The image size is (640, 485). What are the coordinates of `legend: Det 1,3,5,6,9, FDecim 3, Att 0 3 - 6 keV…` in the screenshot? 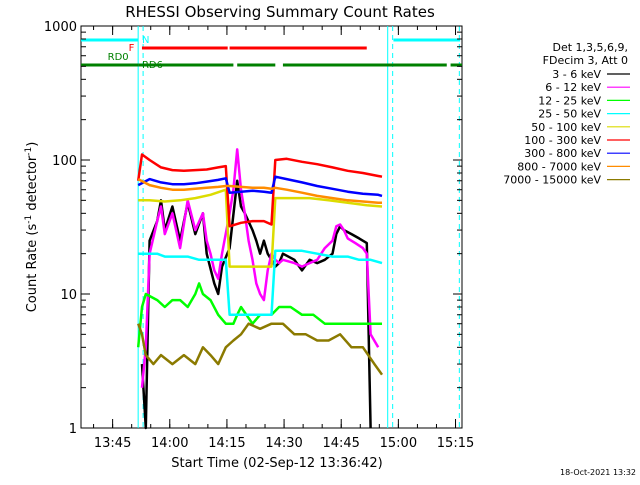 It's located at (566, 114).